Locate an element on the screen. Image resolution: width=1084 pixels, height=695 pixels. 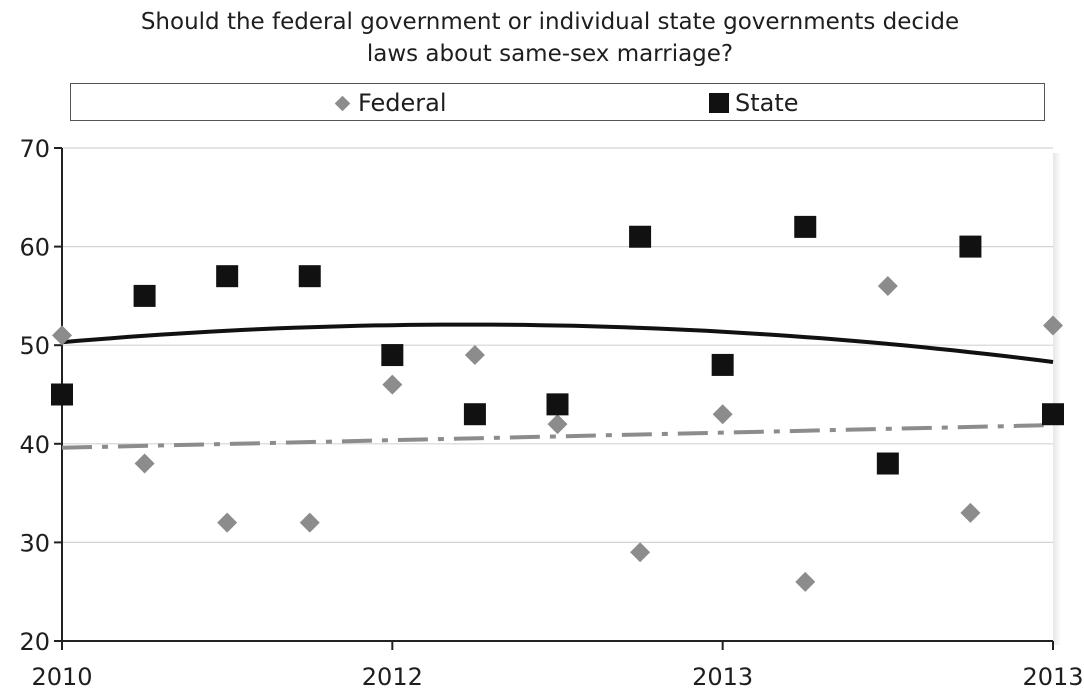
legend-entry-federal: Federal is located at coordinates (390, 103).